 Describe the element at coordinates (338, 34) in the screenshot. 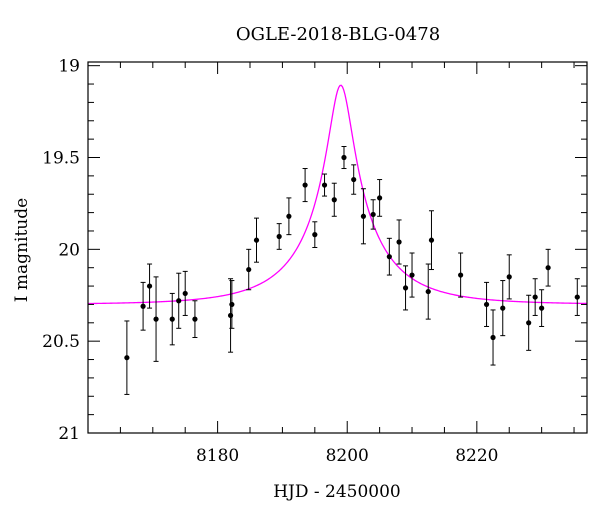

I see `chart-title: OGLE-2018-BLG-0478` at that location.